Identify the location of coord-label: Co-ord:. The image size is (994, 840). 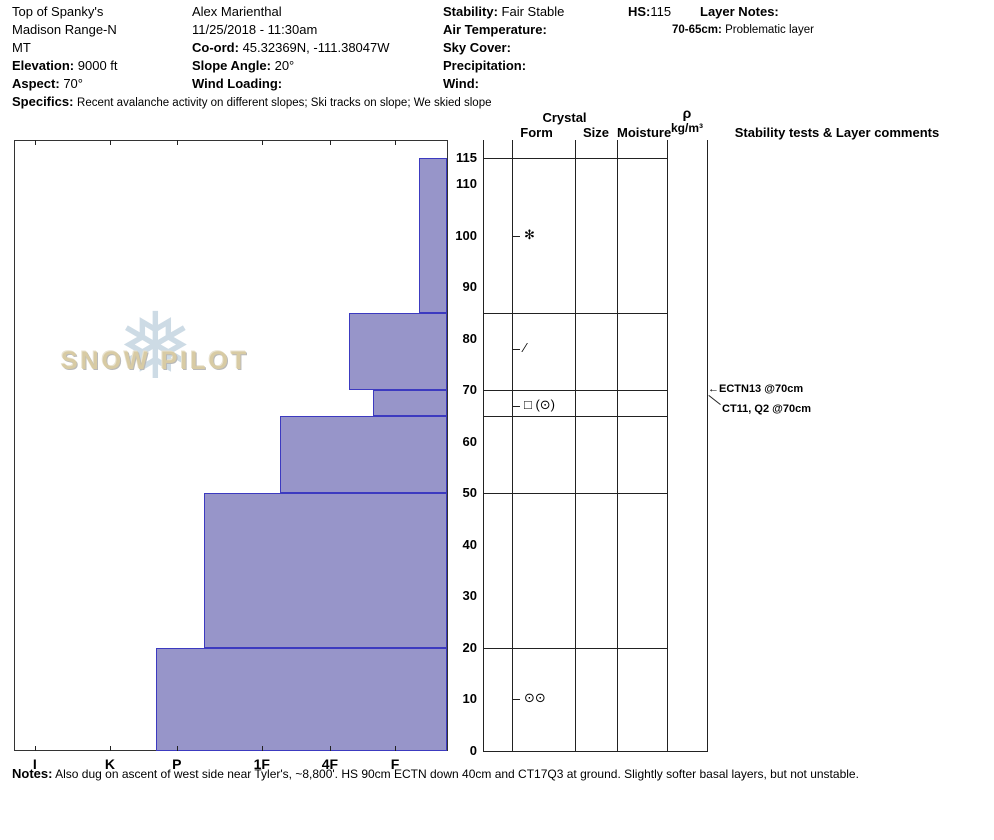
(215, 47).